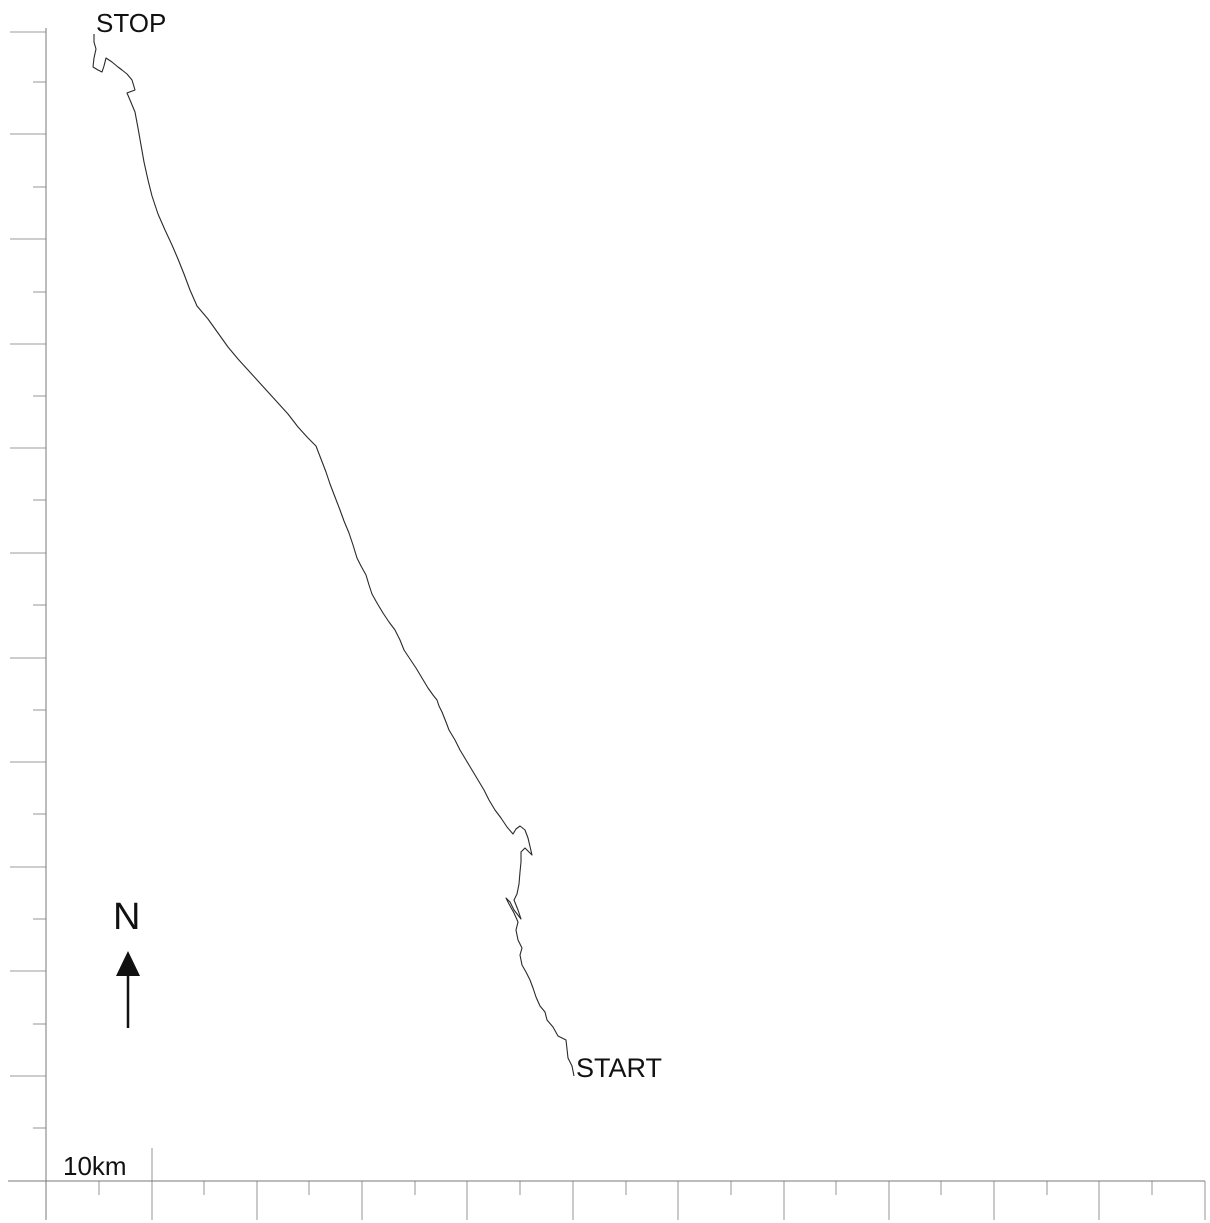 This screenshot has width=1210, height=1223. What do you see at coordinates (131, 23) in the screenshot?
I see `stop-label: STOP` at bounding box center [131, 23].